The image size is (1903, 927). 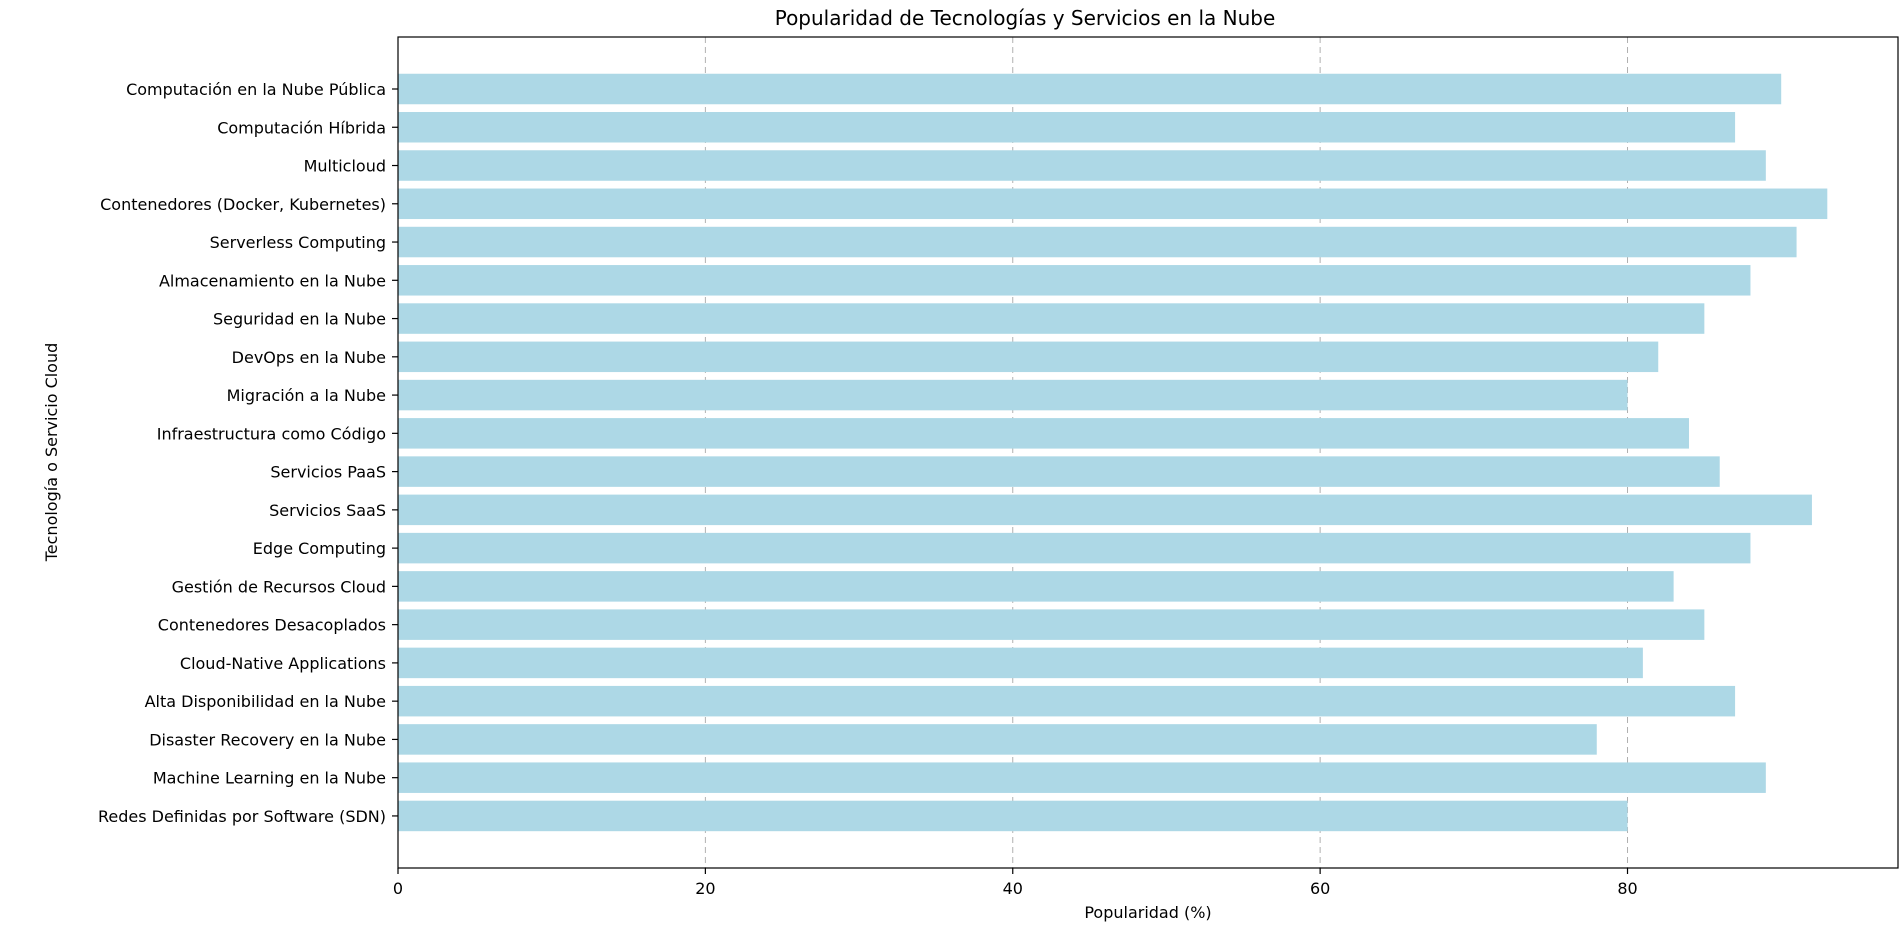 What do you see at coordinates (272, 625) in the screenshot?
I see `y-tick-label: Contenedores Desacoplados` at bounding box center [272, 625].